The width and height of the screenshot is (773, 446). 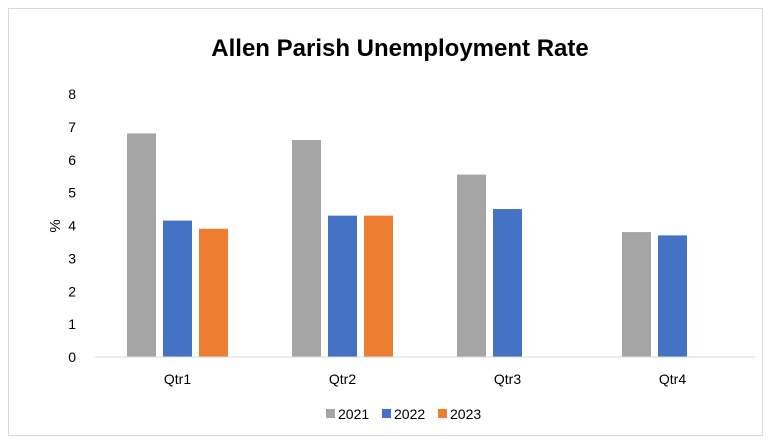 What do you see at coordinates (342, 379) in the screenshot?
I see `x-tick-label: Qtr2` at bounding box center [342, 379].